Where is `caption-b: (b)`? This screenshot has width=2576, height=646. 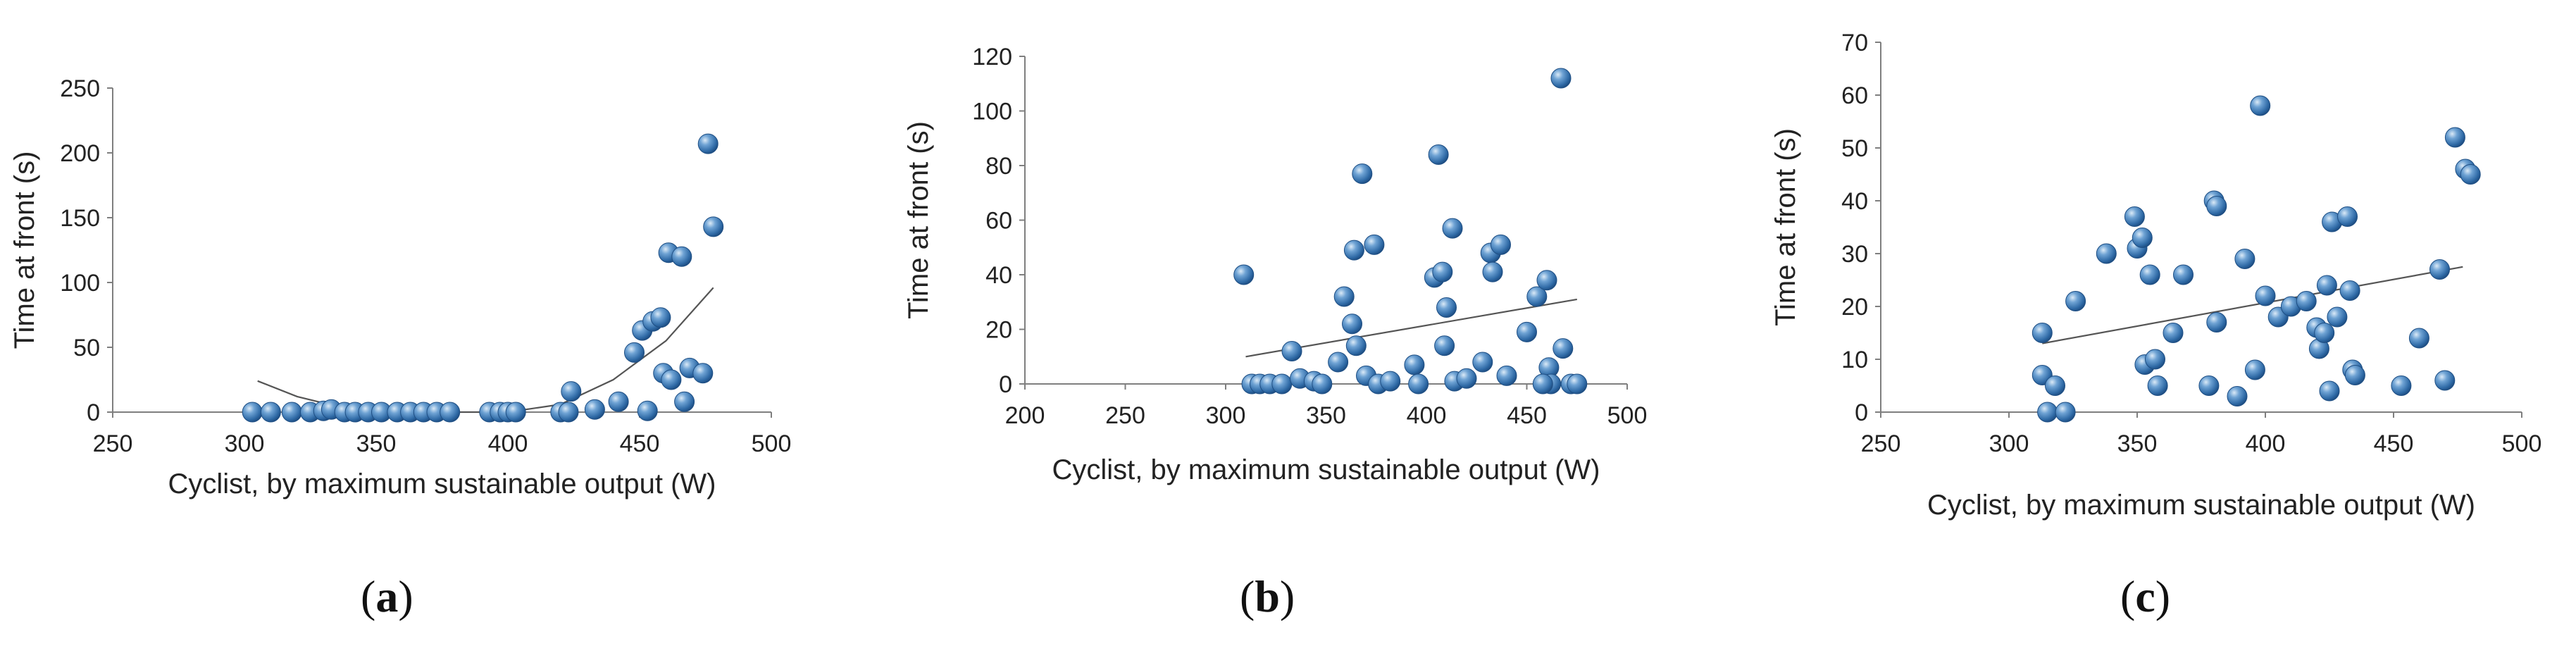 caption-b: (b) is located at coordinates (1267, 596).